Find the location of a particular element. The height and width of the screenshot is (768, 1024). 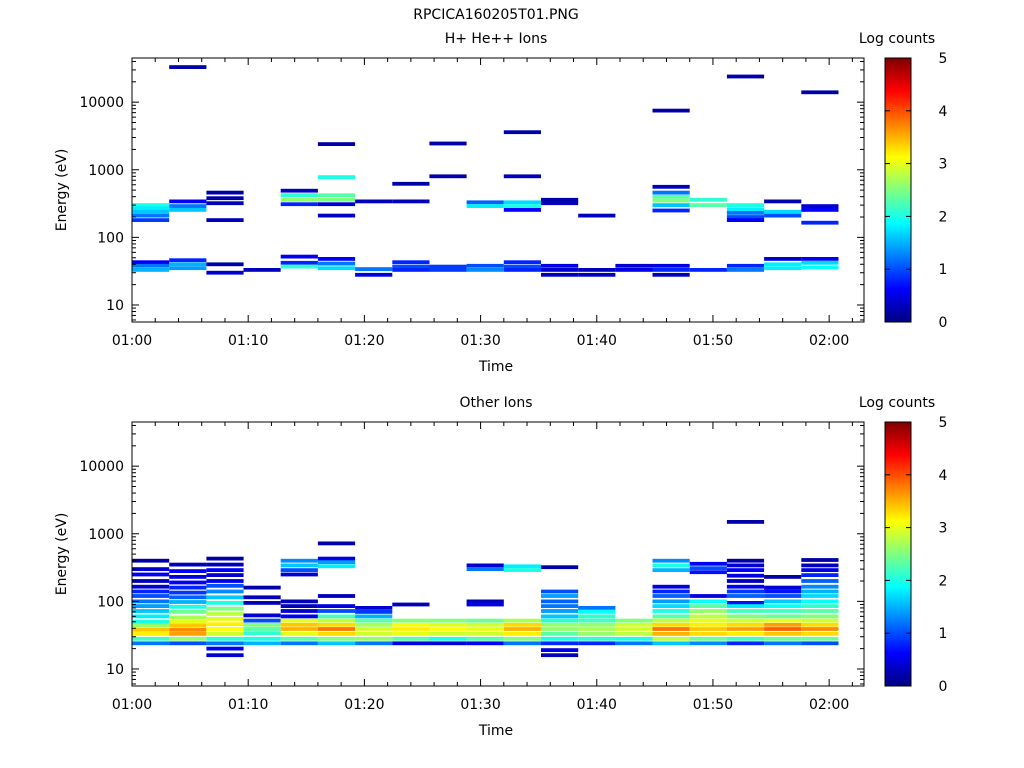

colorbar-tick-label: 0 is located at coordinates (943, 687).